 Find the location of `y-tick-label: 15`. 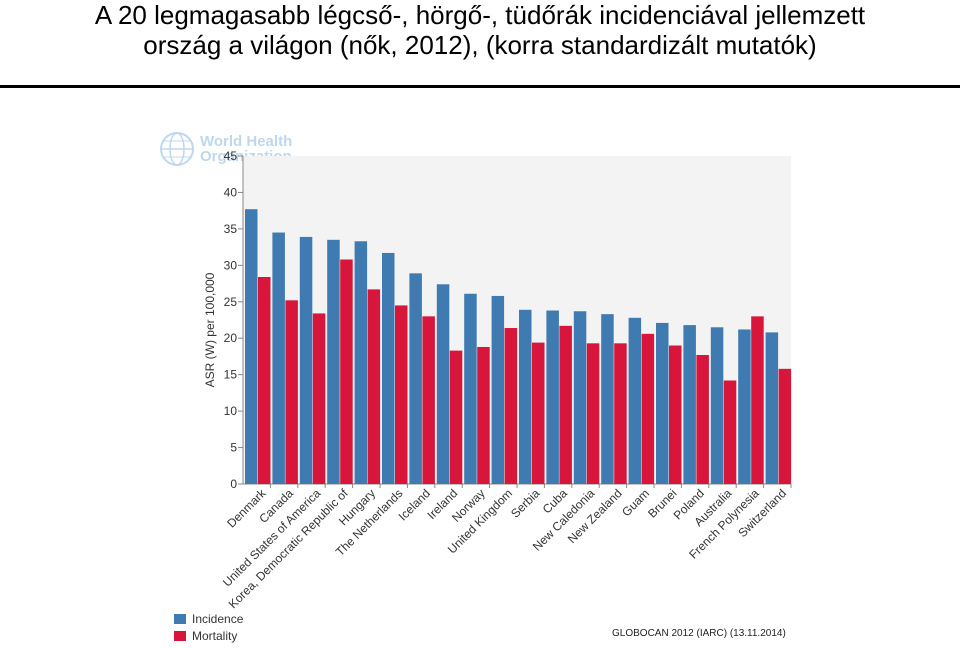

y-tick-label: 15 is located at coordinates (231, 375).